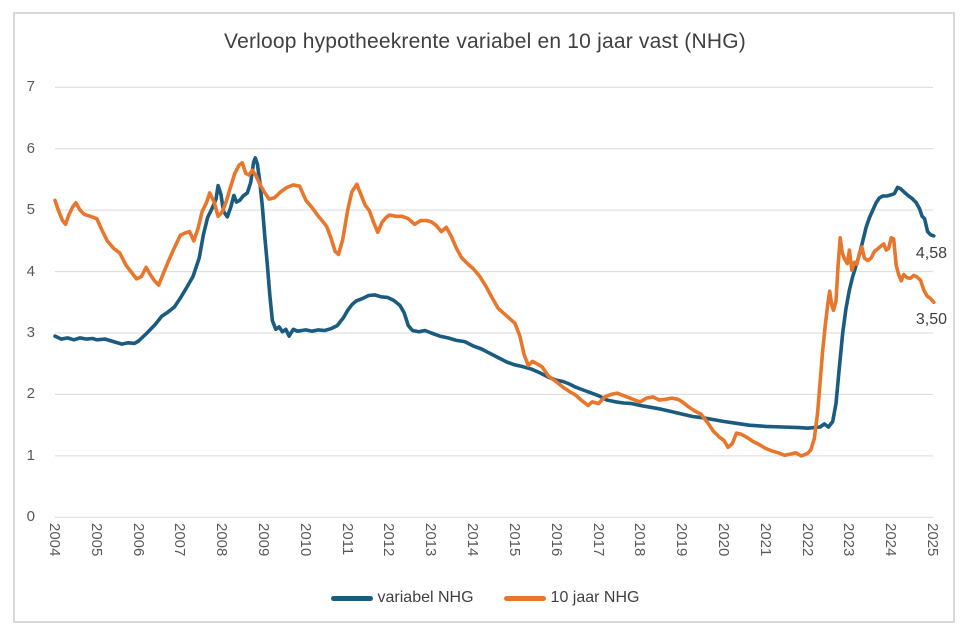  I want to click on x-axis-label: 2008, so click(222, 540).